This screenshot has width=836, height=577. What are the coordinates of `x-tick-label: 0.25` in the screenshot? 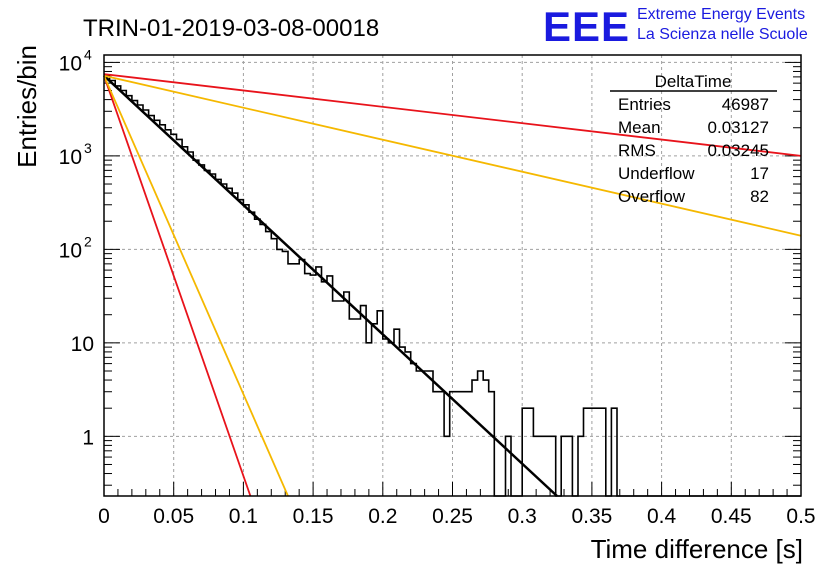 It's located at (452, 516).